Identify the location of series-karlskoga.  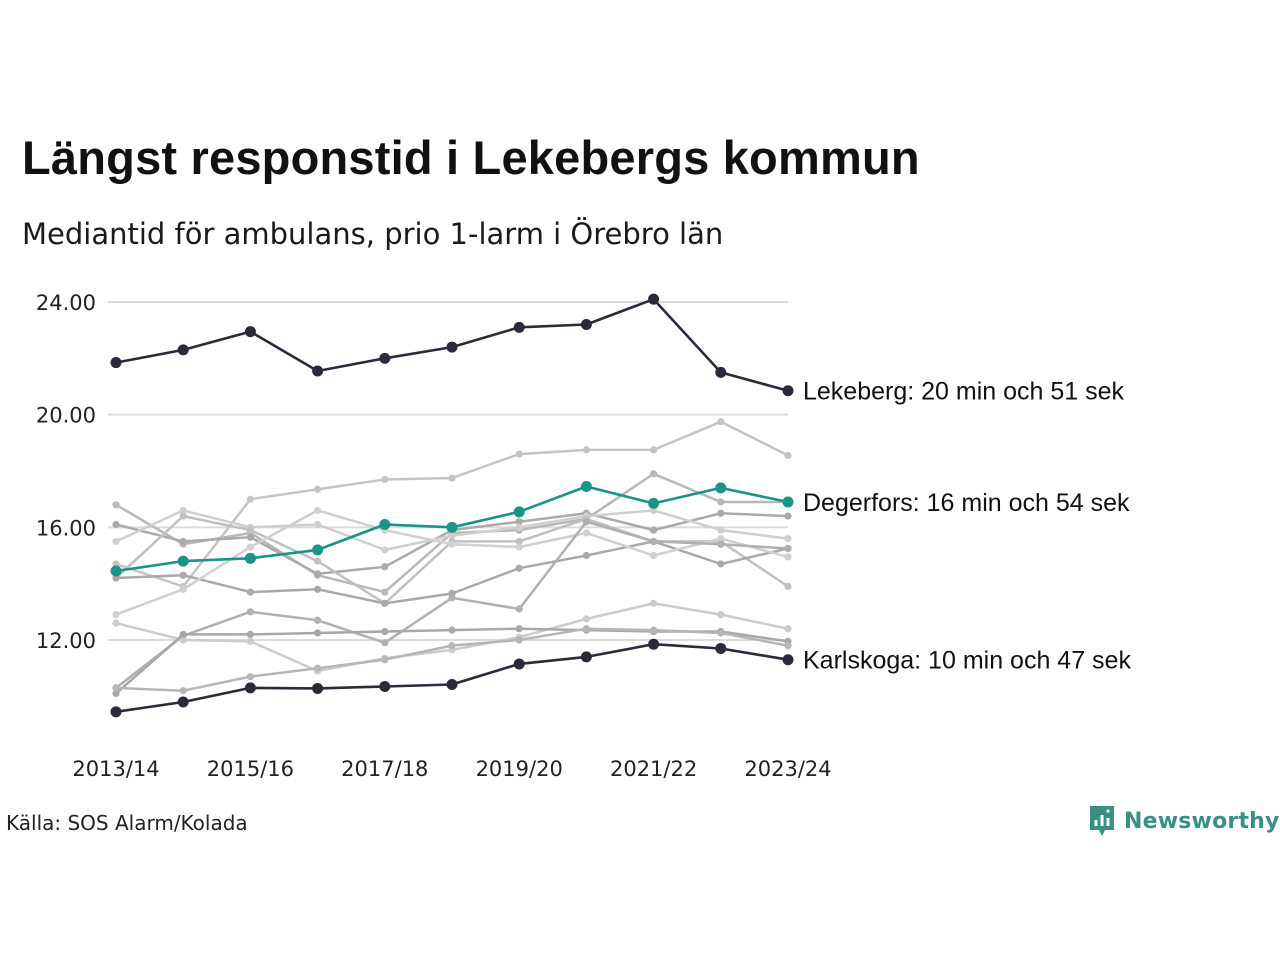
(452, 678).